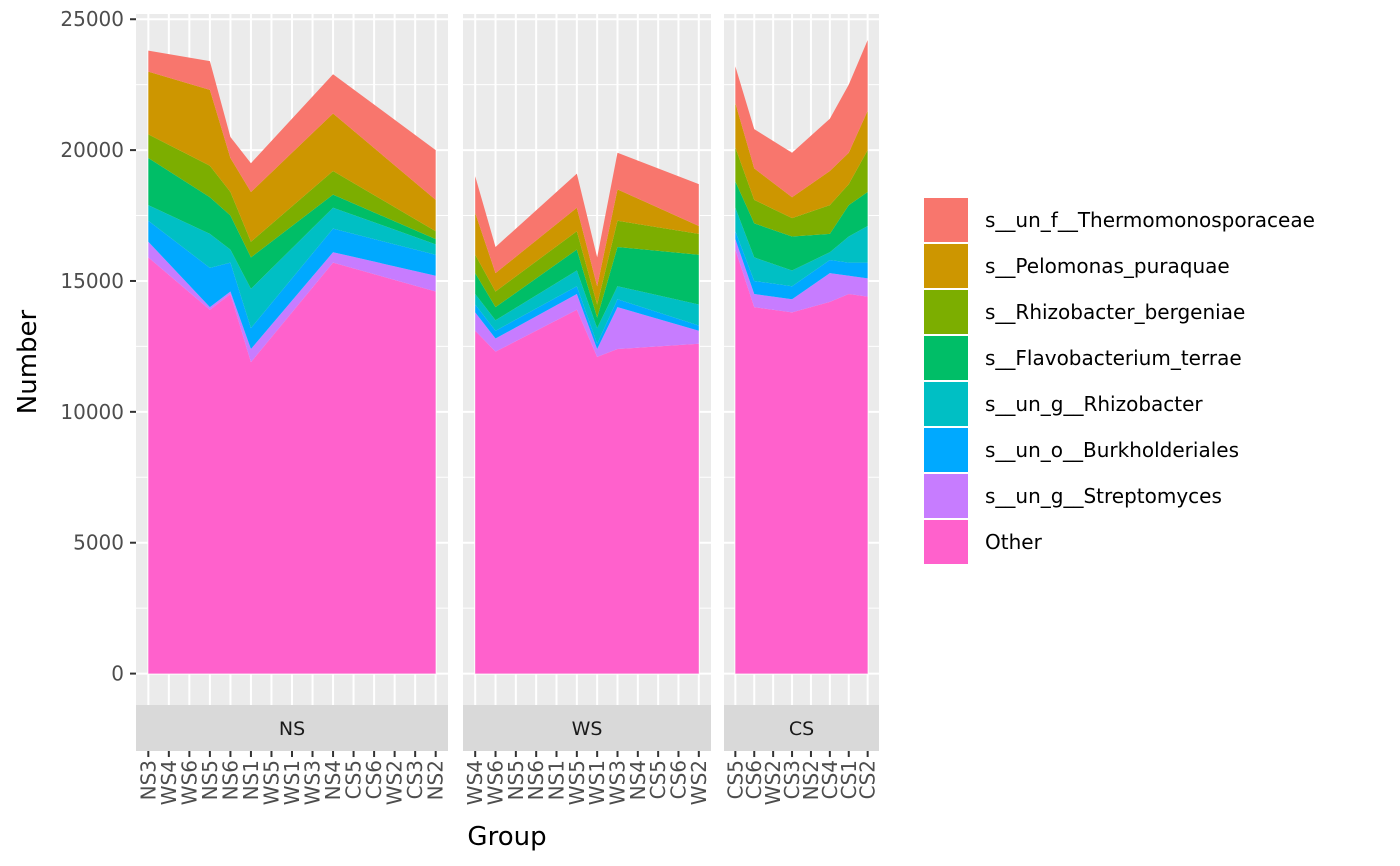 The image size is (1400, 866). I want to click on area-ns-other, so click(292, 465).